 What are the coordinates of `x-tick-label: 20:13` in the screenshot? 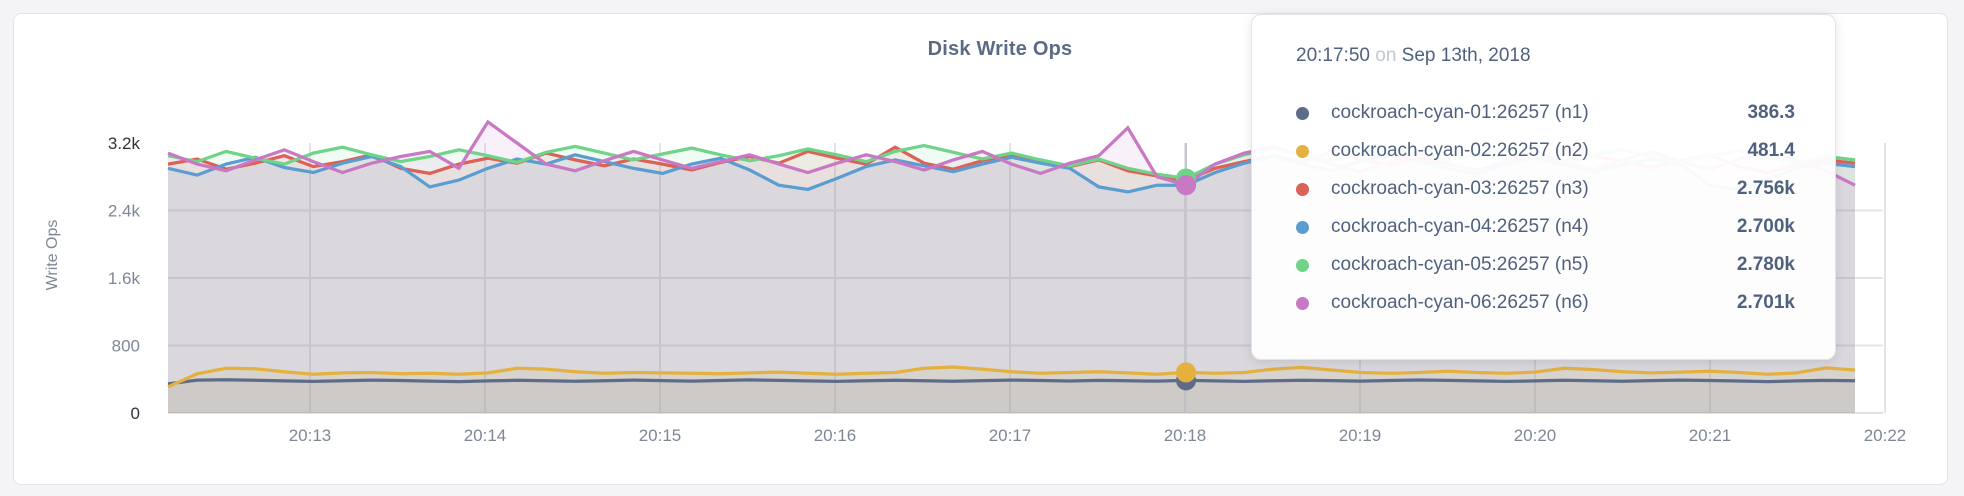 It's located at (310, 435).